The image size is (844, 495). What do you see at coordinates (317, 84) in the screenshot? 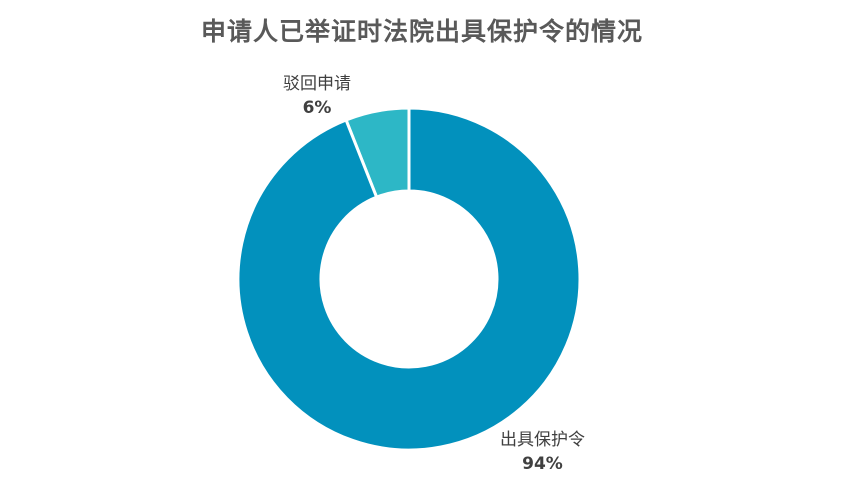
I see `slice-name-reject: 驳回申请` at bounding box center [317, 84].